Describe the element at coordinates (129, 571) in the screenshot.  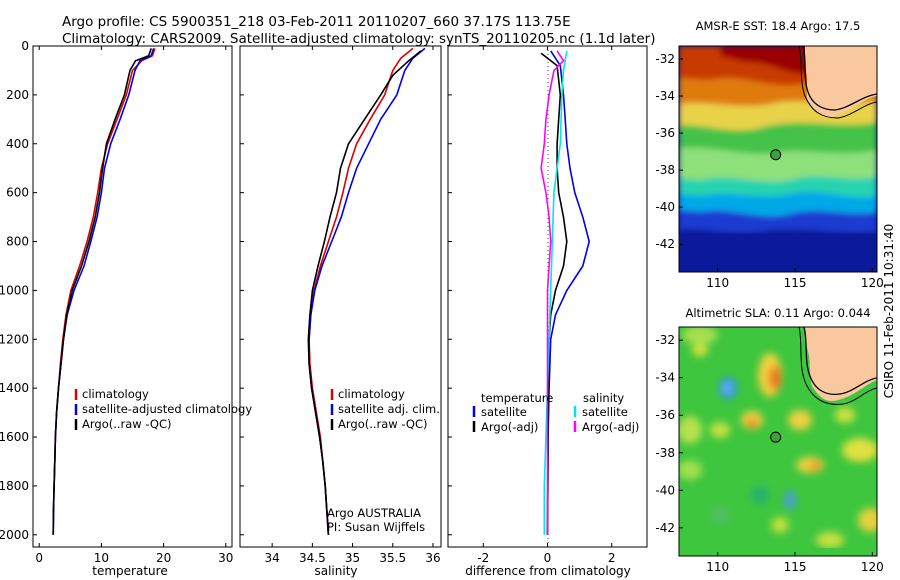
I see `temperature-xlabel: temperature` at that location.